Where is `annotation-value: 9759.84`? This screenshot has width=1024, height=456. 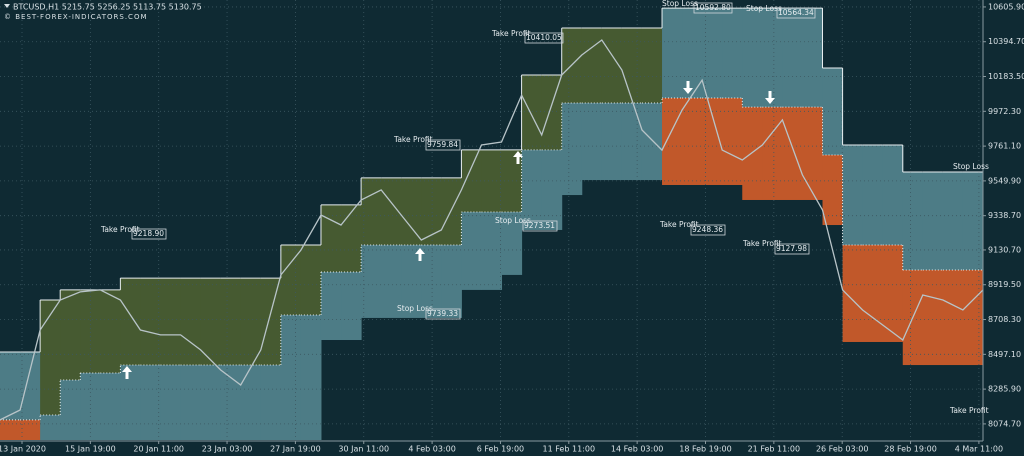 annotation-value: 9759.84 is located at coordinates (442, 144).